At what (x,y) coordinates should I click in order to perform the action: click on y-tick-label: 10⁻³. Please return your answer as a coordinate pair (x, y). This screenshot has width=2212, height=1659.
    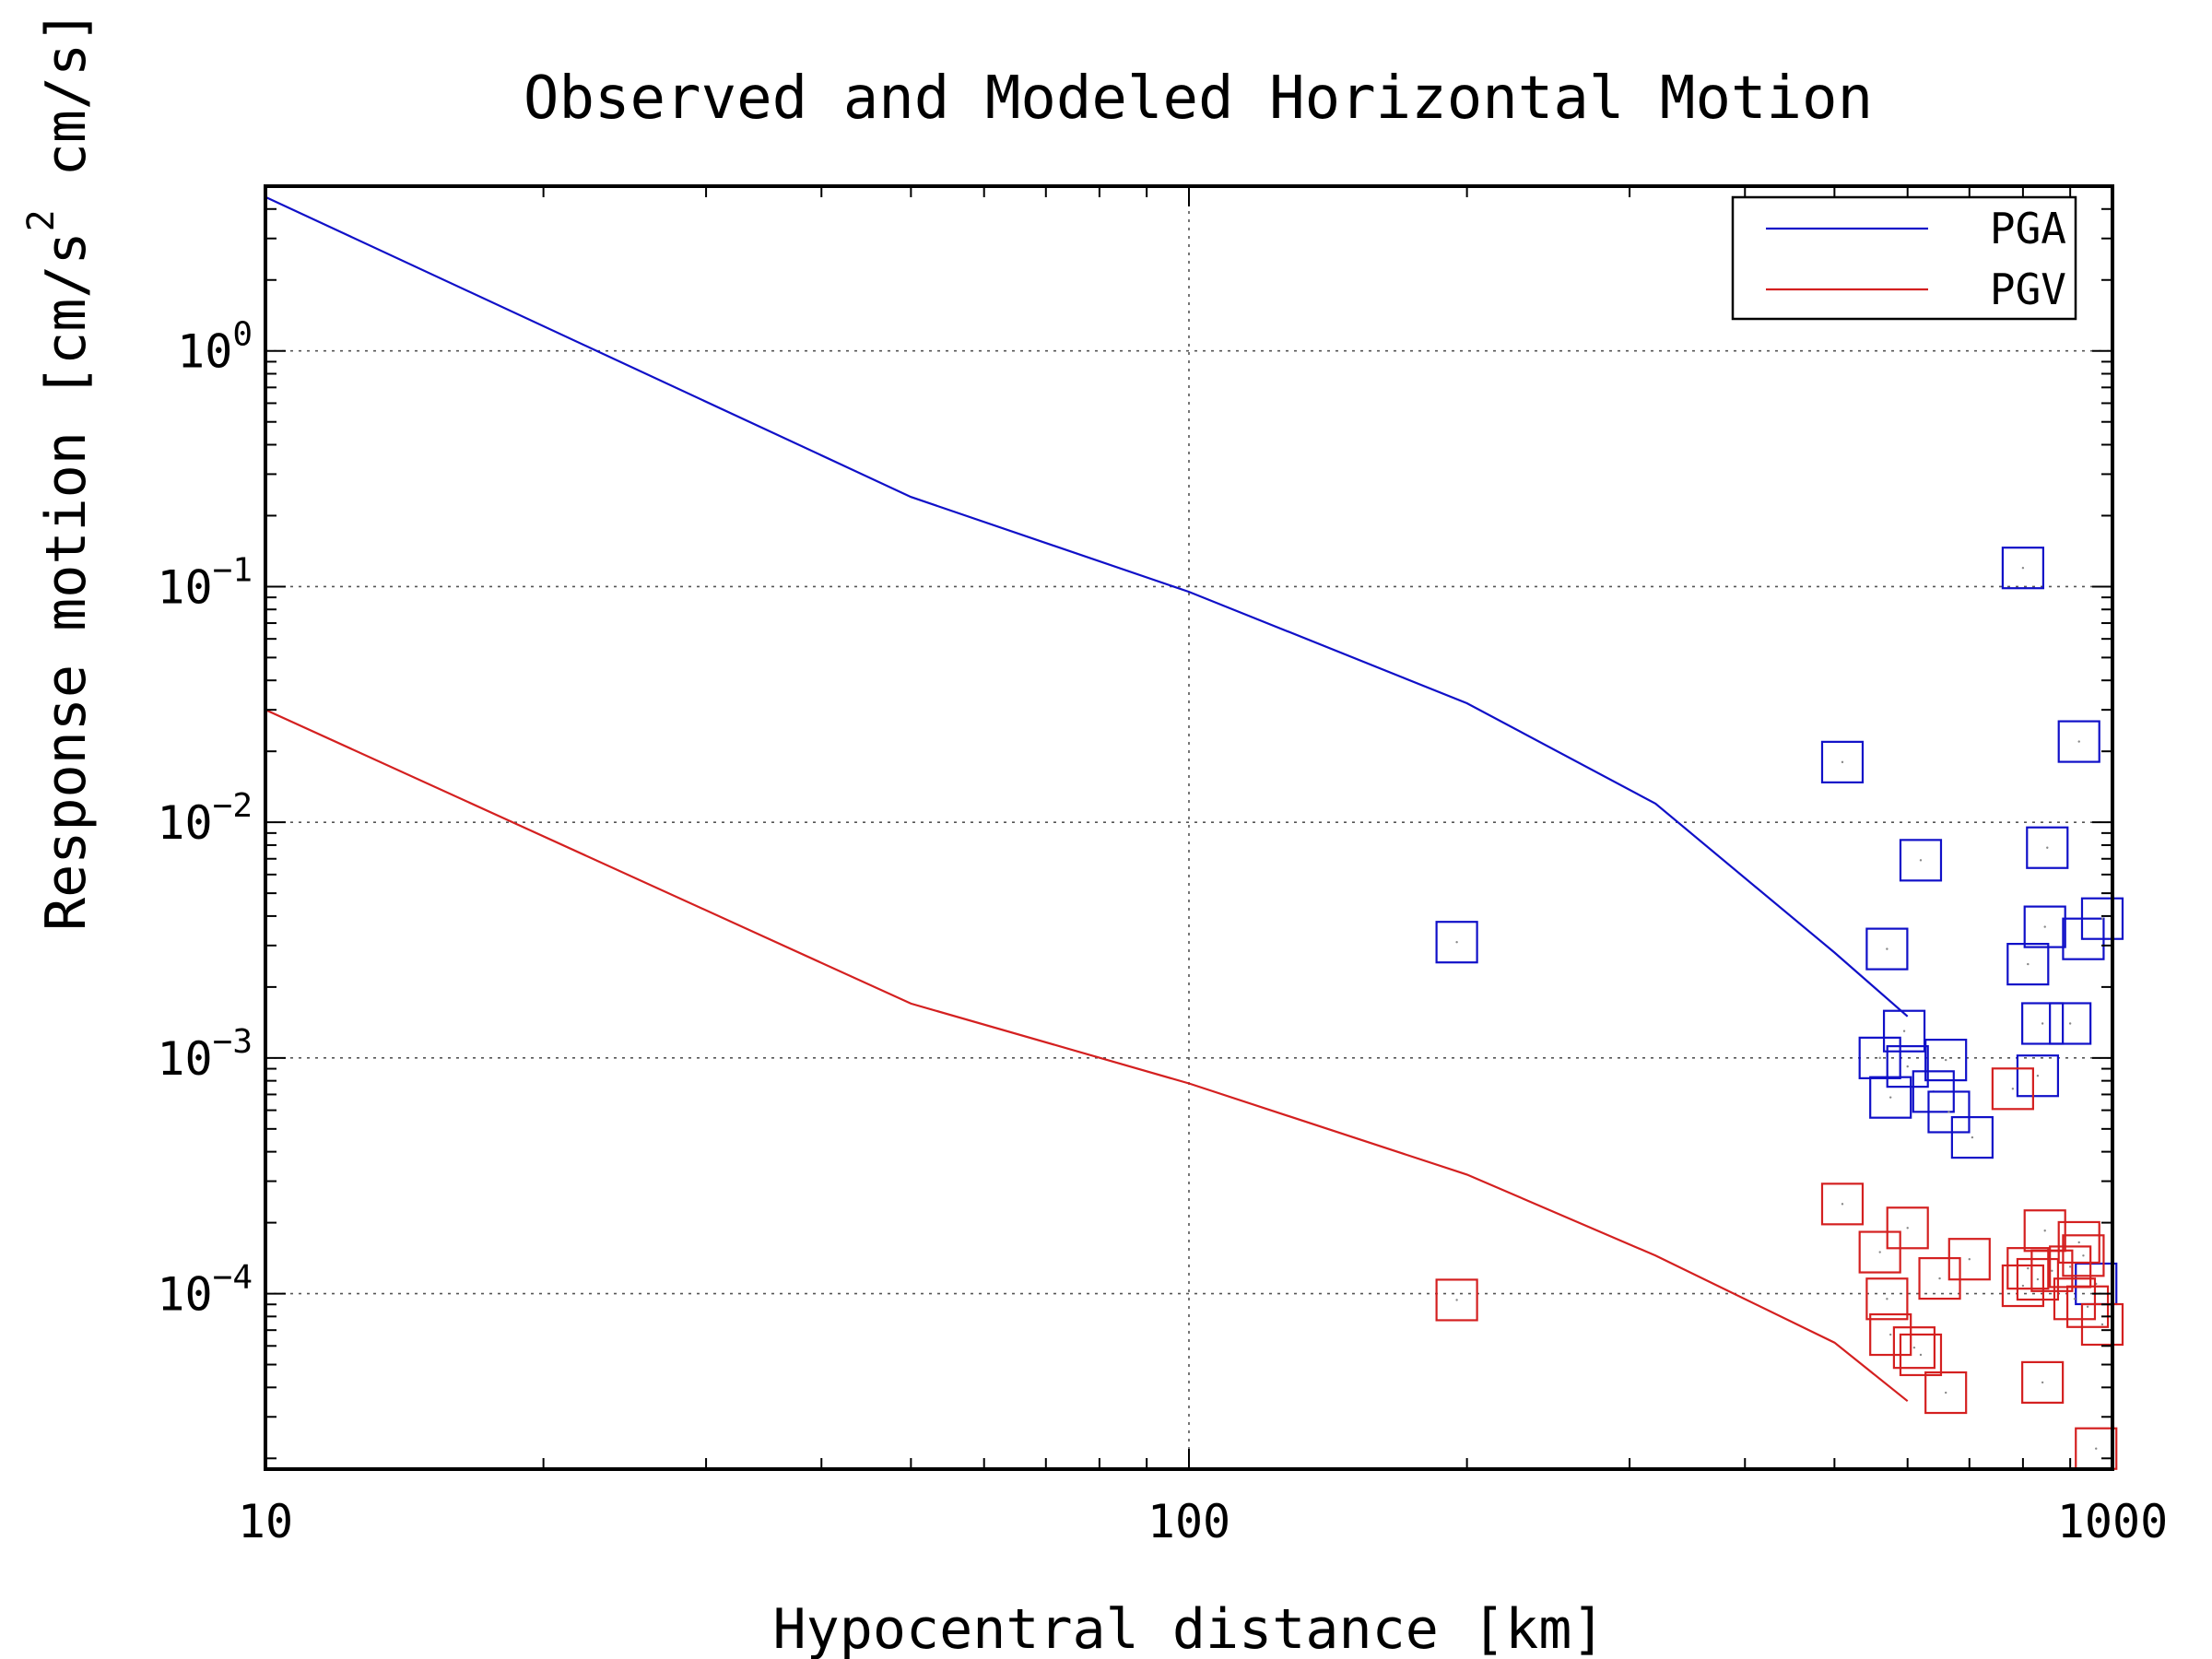
    Looking at the image, I should click on (205, 1054).